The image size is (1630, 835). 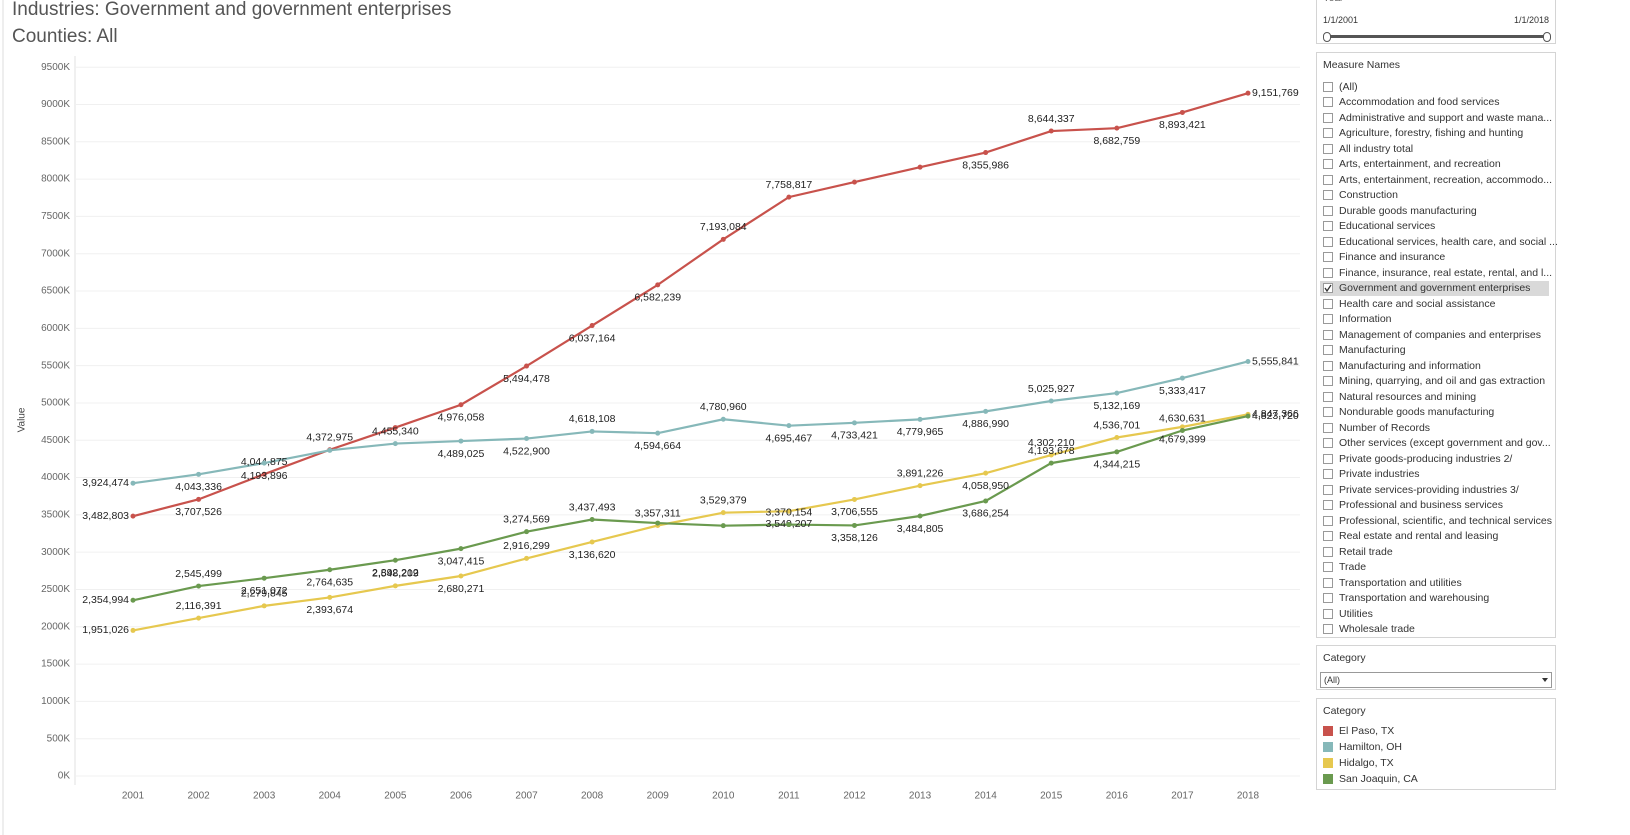 What do you see at coordinates (1372, 350) in the screenshot?
I see `item-label: Manufacturing` at bounding box center [1372, 350].